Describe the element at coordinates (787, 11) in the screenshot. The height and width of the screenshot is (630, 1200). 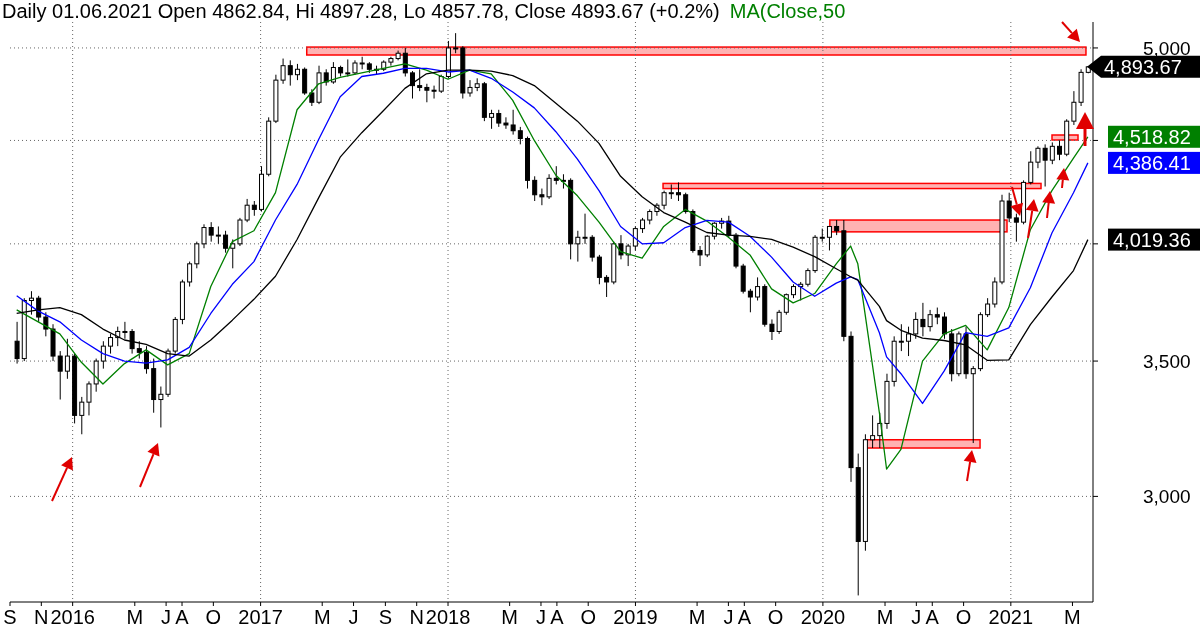
I see `text: MA(Close,50` at that location.